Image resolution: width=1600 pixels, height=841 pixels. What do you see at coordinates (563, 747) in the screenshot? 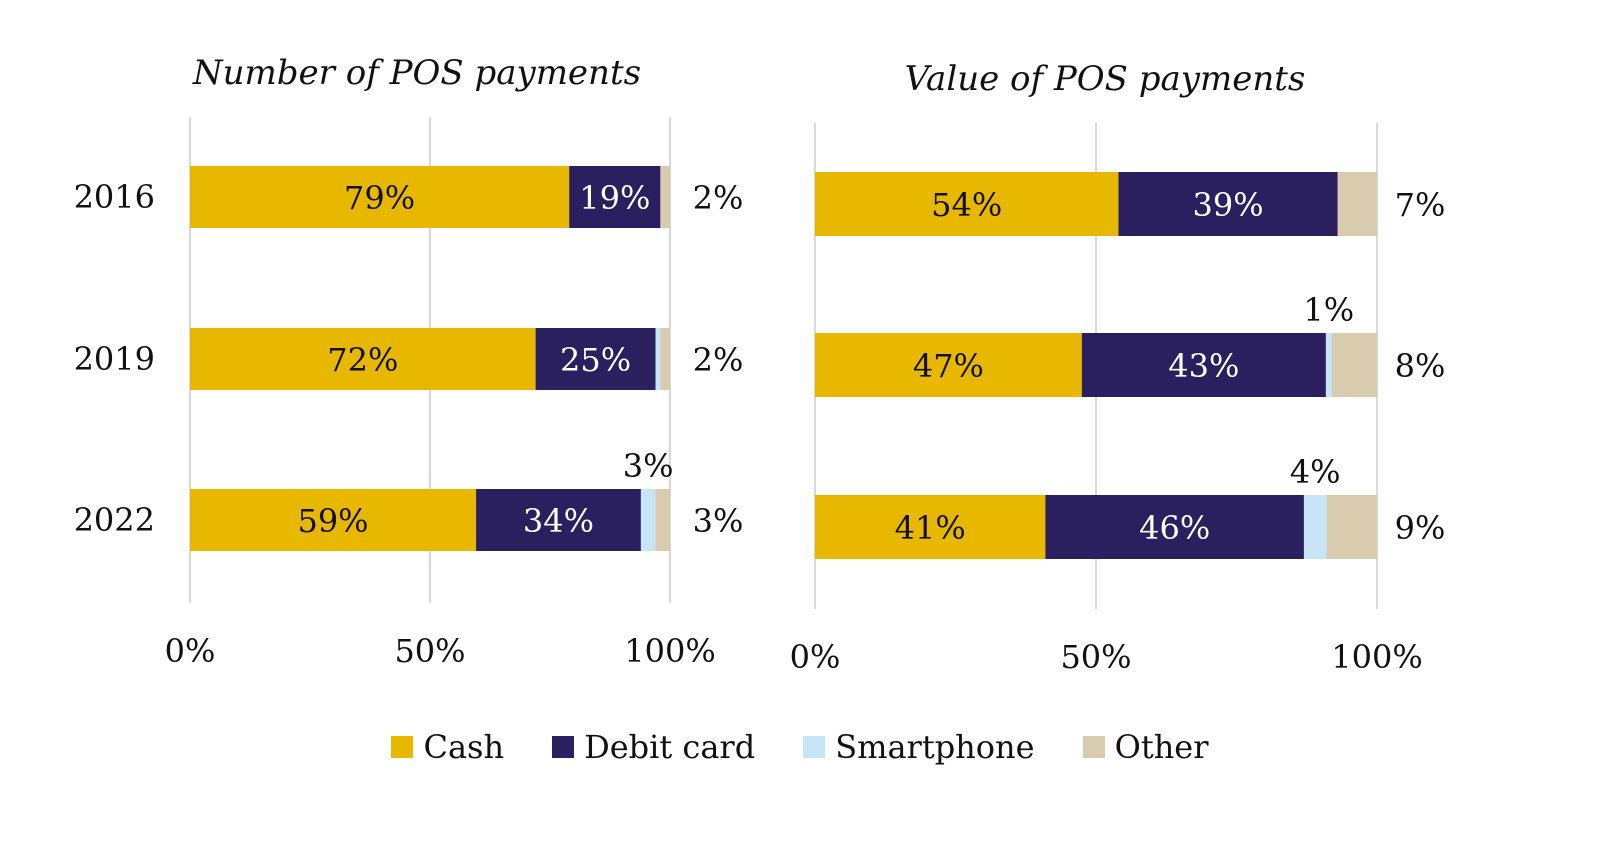
I see `legend-swatch-debit-card` at bounding box center [563, 747].